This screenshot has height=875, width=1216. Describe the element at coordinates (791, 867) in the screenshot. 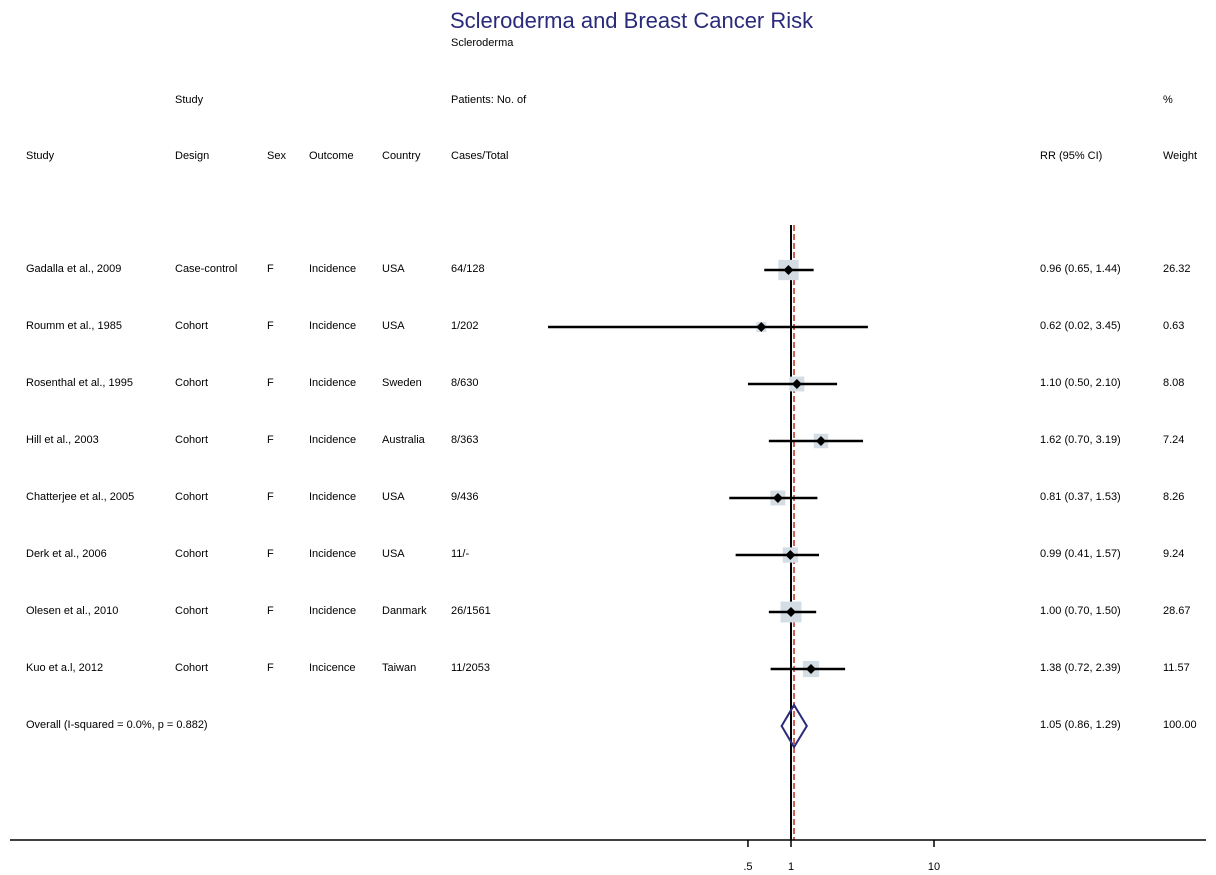

I see `x-tick-label: 1` at that location.